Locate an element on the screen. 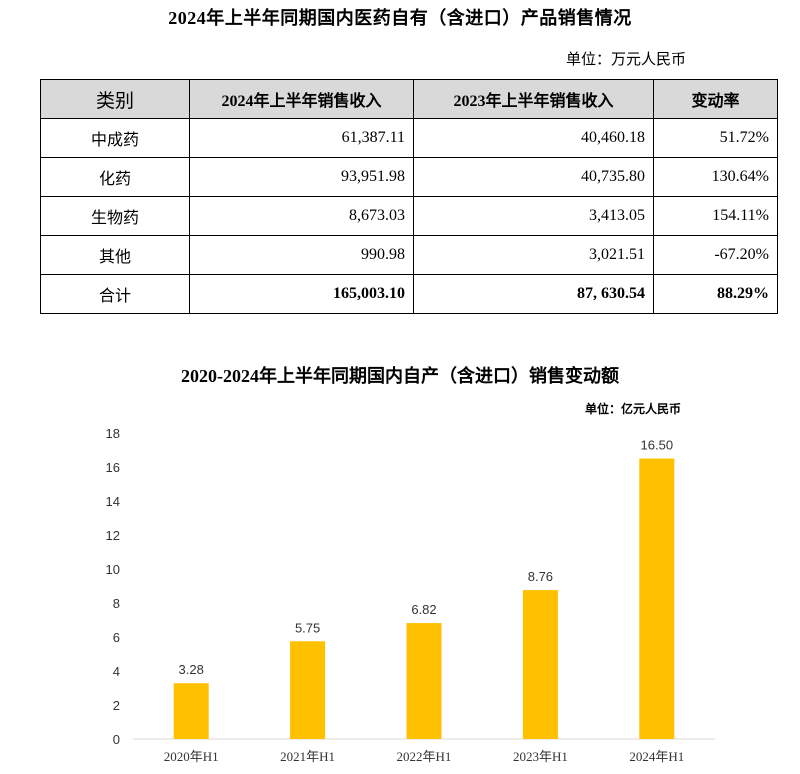 The height and width of the screenshot is (774, 800). row-2023-revenue: 40,735.80 is located at coordinates (533, 177).